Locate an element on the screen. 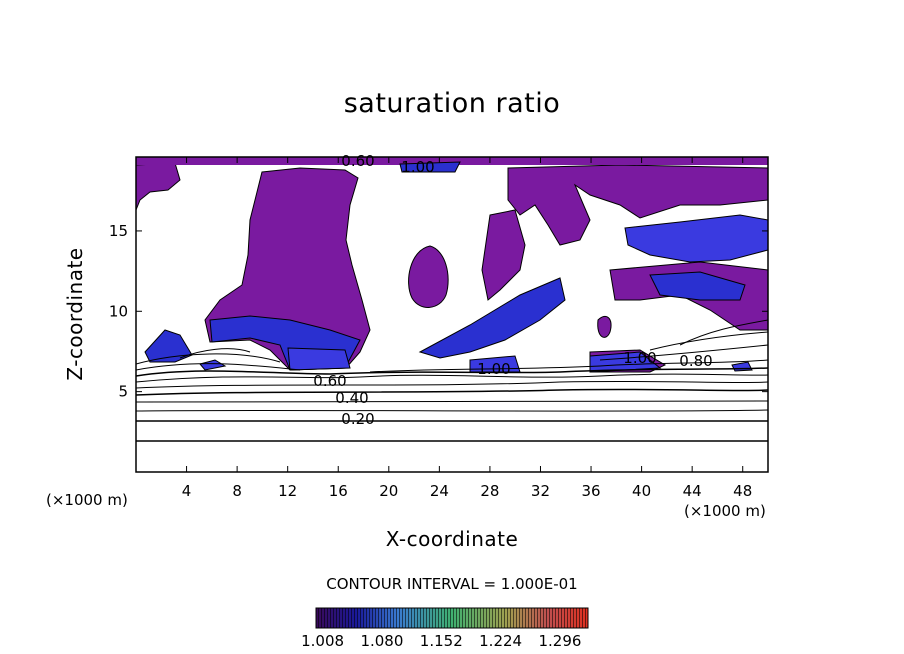  contour-label: 0.40 is located at coordinates (351, 398).